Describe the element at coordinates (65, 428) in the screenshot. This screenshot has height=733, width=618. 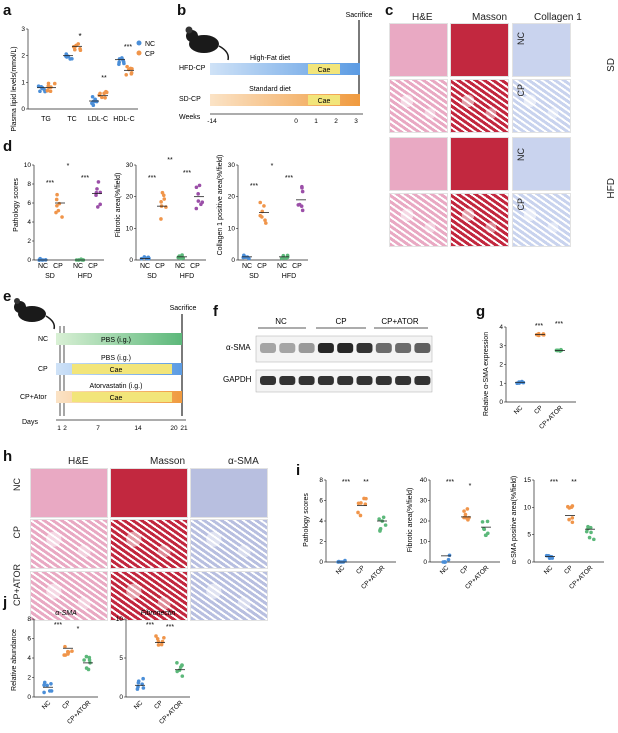
I see `e-day-2: 2` at that location.